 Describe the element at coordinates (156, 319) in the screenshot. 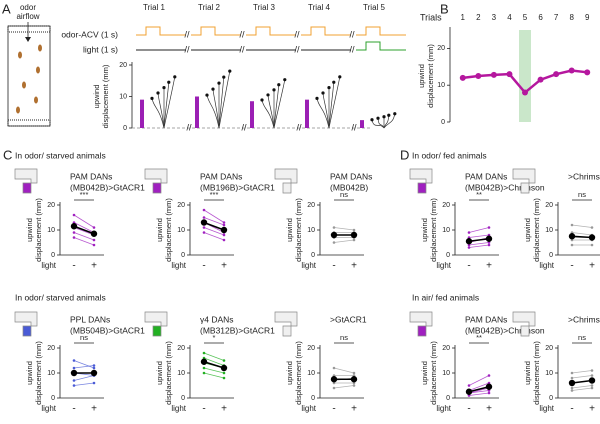

I see `brain-icon` at that location.